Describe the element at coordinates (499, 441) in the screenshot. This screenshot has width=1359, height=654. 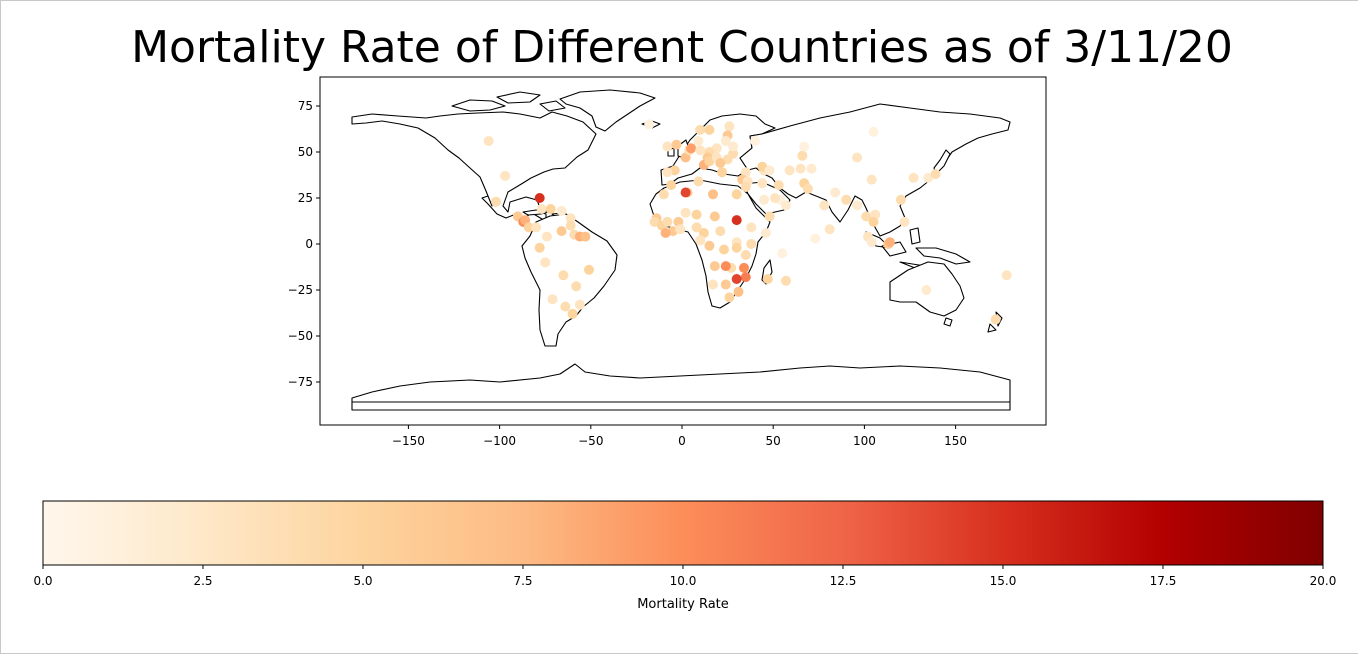
I see `x-tick-label: −100` at that location.